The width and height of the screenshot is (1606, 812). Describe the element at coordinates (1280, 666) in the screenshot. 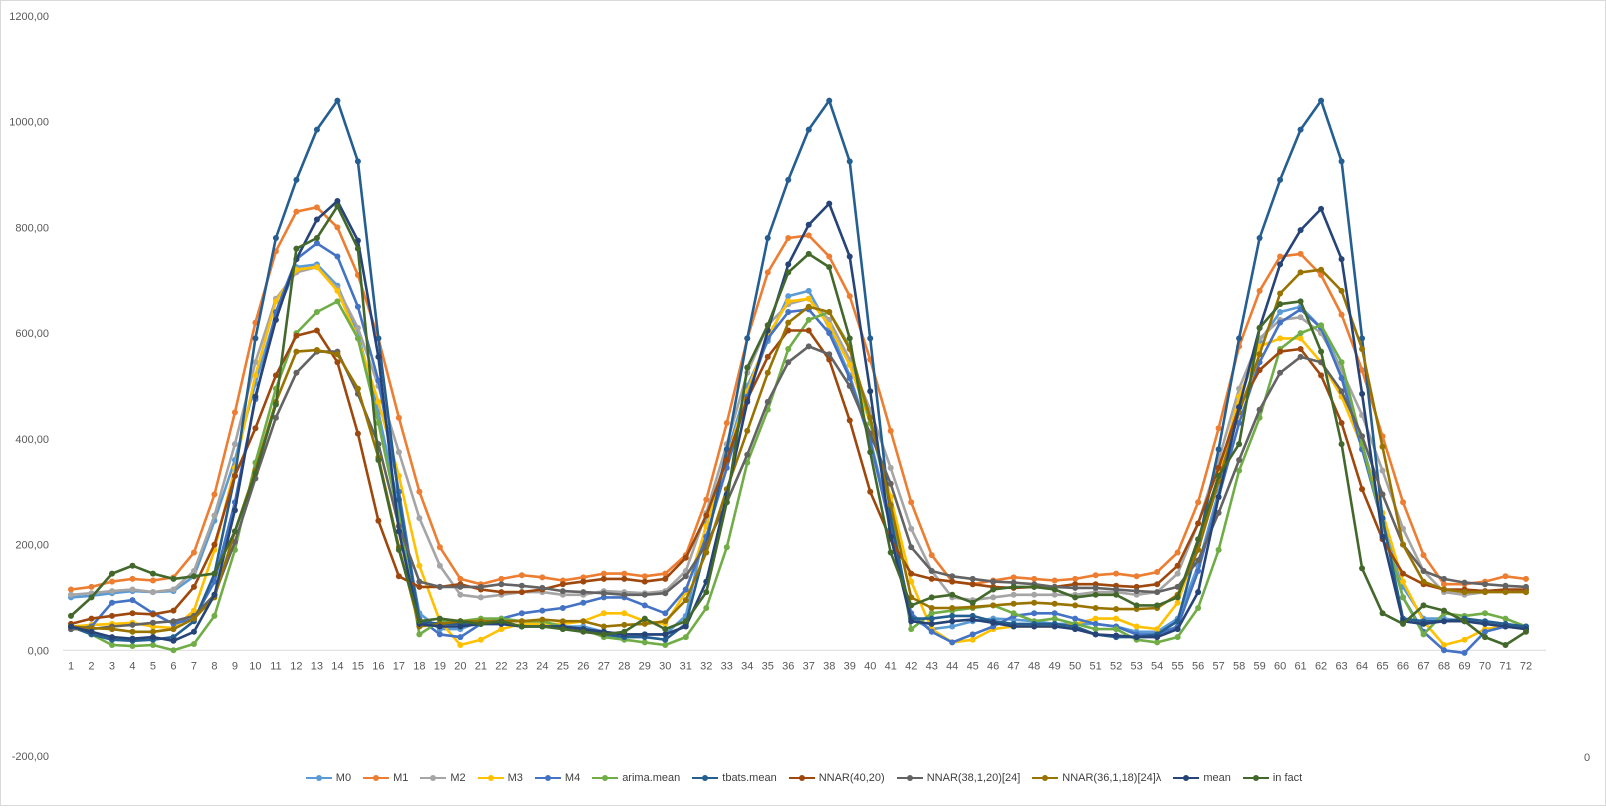

I see `x-tick-label: 60` at that location.